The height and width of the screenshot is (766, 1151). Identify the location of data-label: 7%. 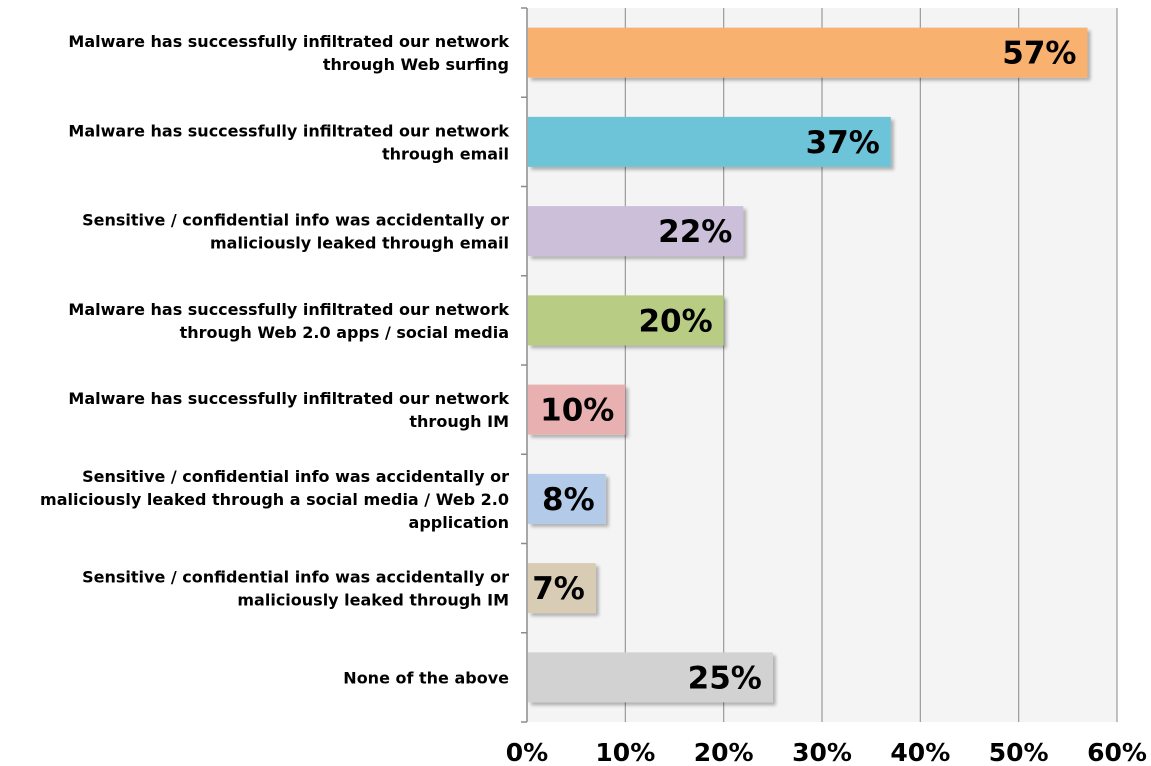
(558, 589).